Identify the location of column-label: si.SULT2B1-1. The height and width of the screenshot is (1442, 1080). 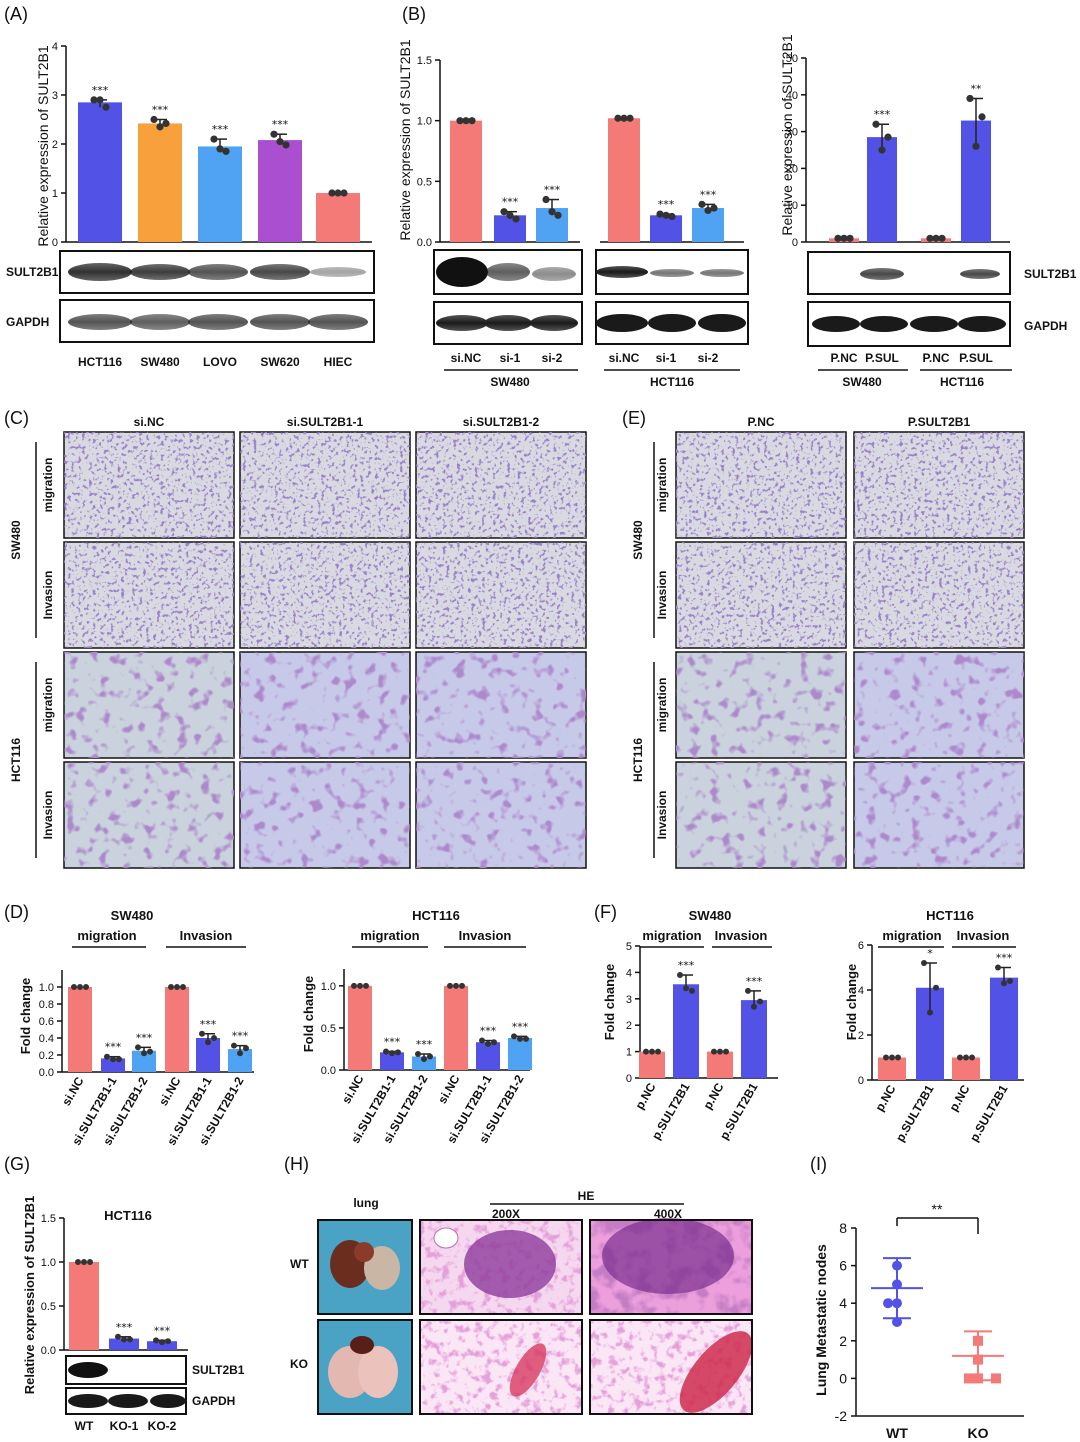
(325, 422).